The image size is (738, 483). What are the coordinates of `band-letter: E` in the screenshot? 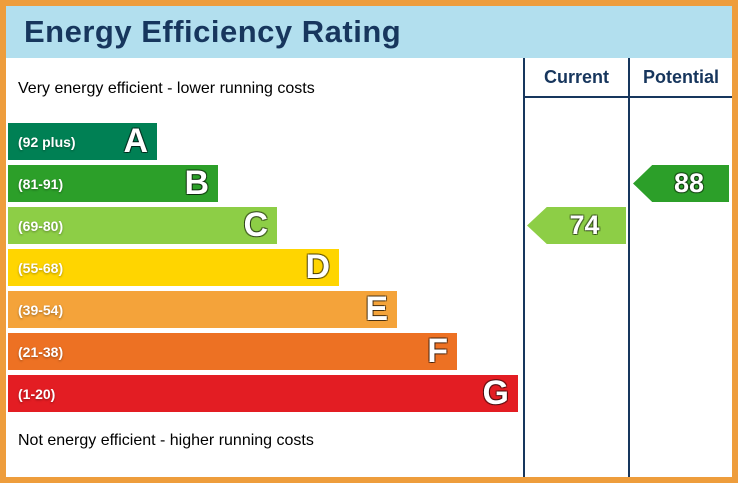 It's located at (376, 309).